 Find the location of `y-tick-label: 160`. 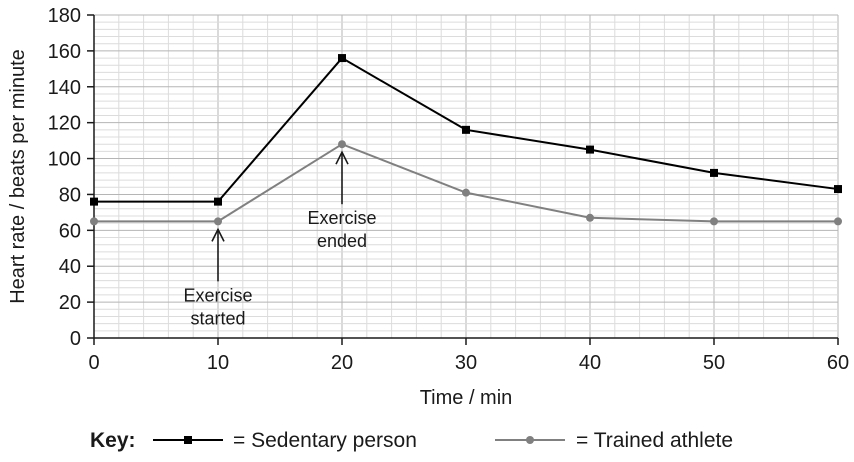

y-tick-label: 160 is located at coordinates (64, 52).